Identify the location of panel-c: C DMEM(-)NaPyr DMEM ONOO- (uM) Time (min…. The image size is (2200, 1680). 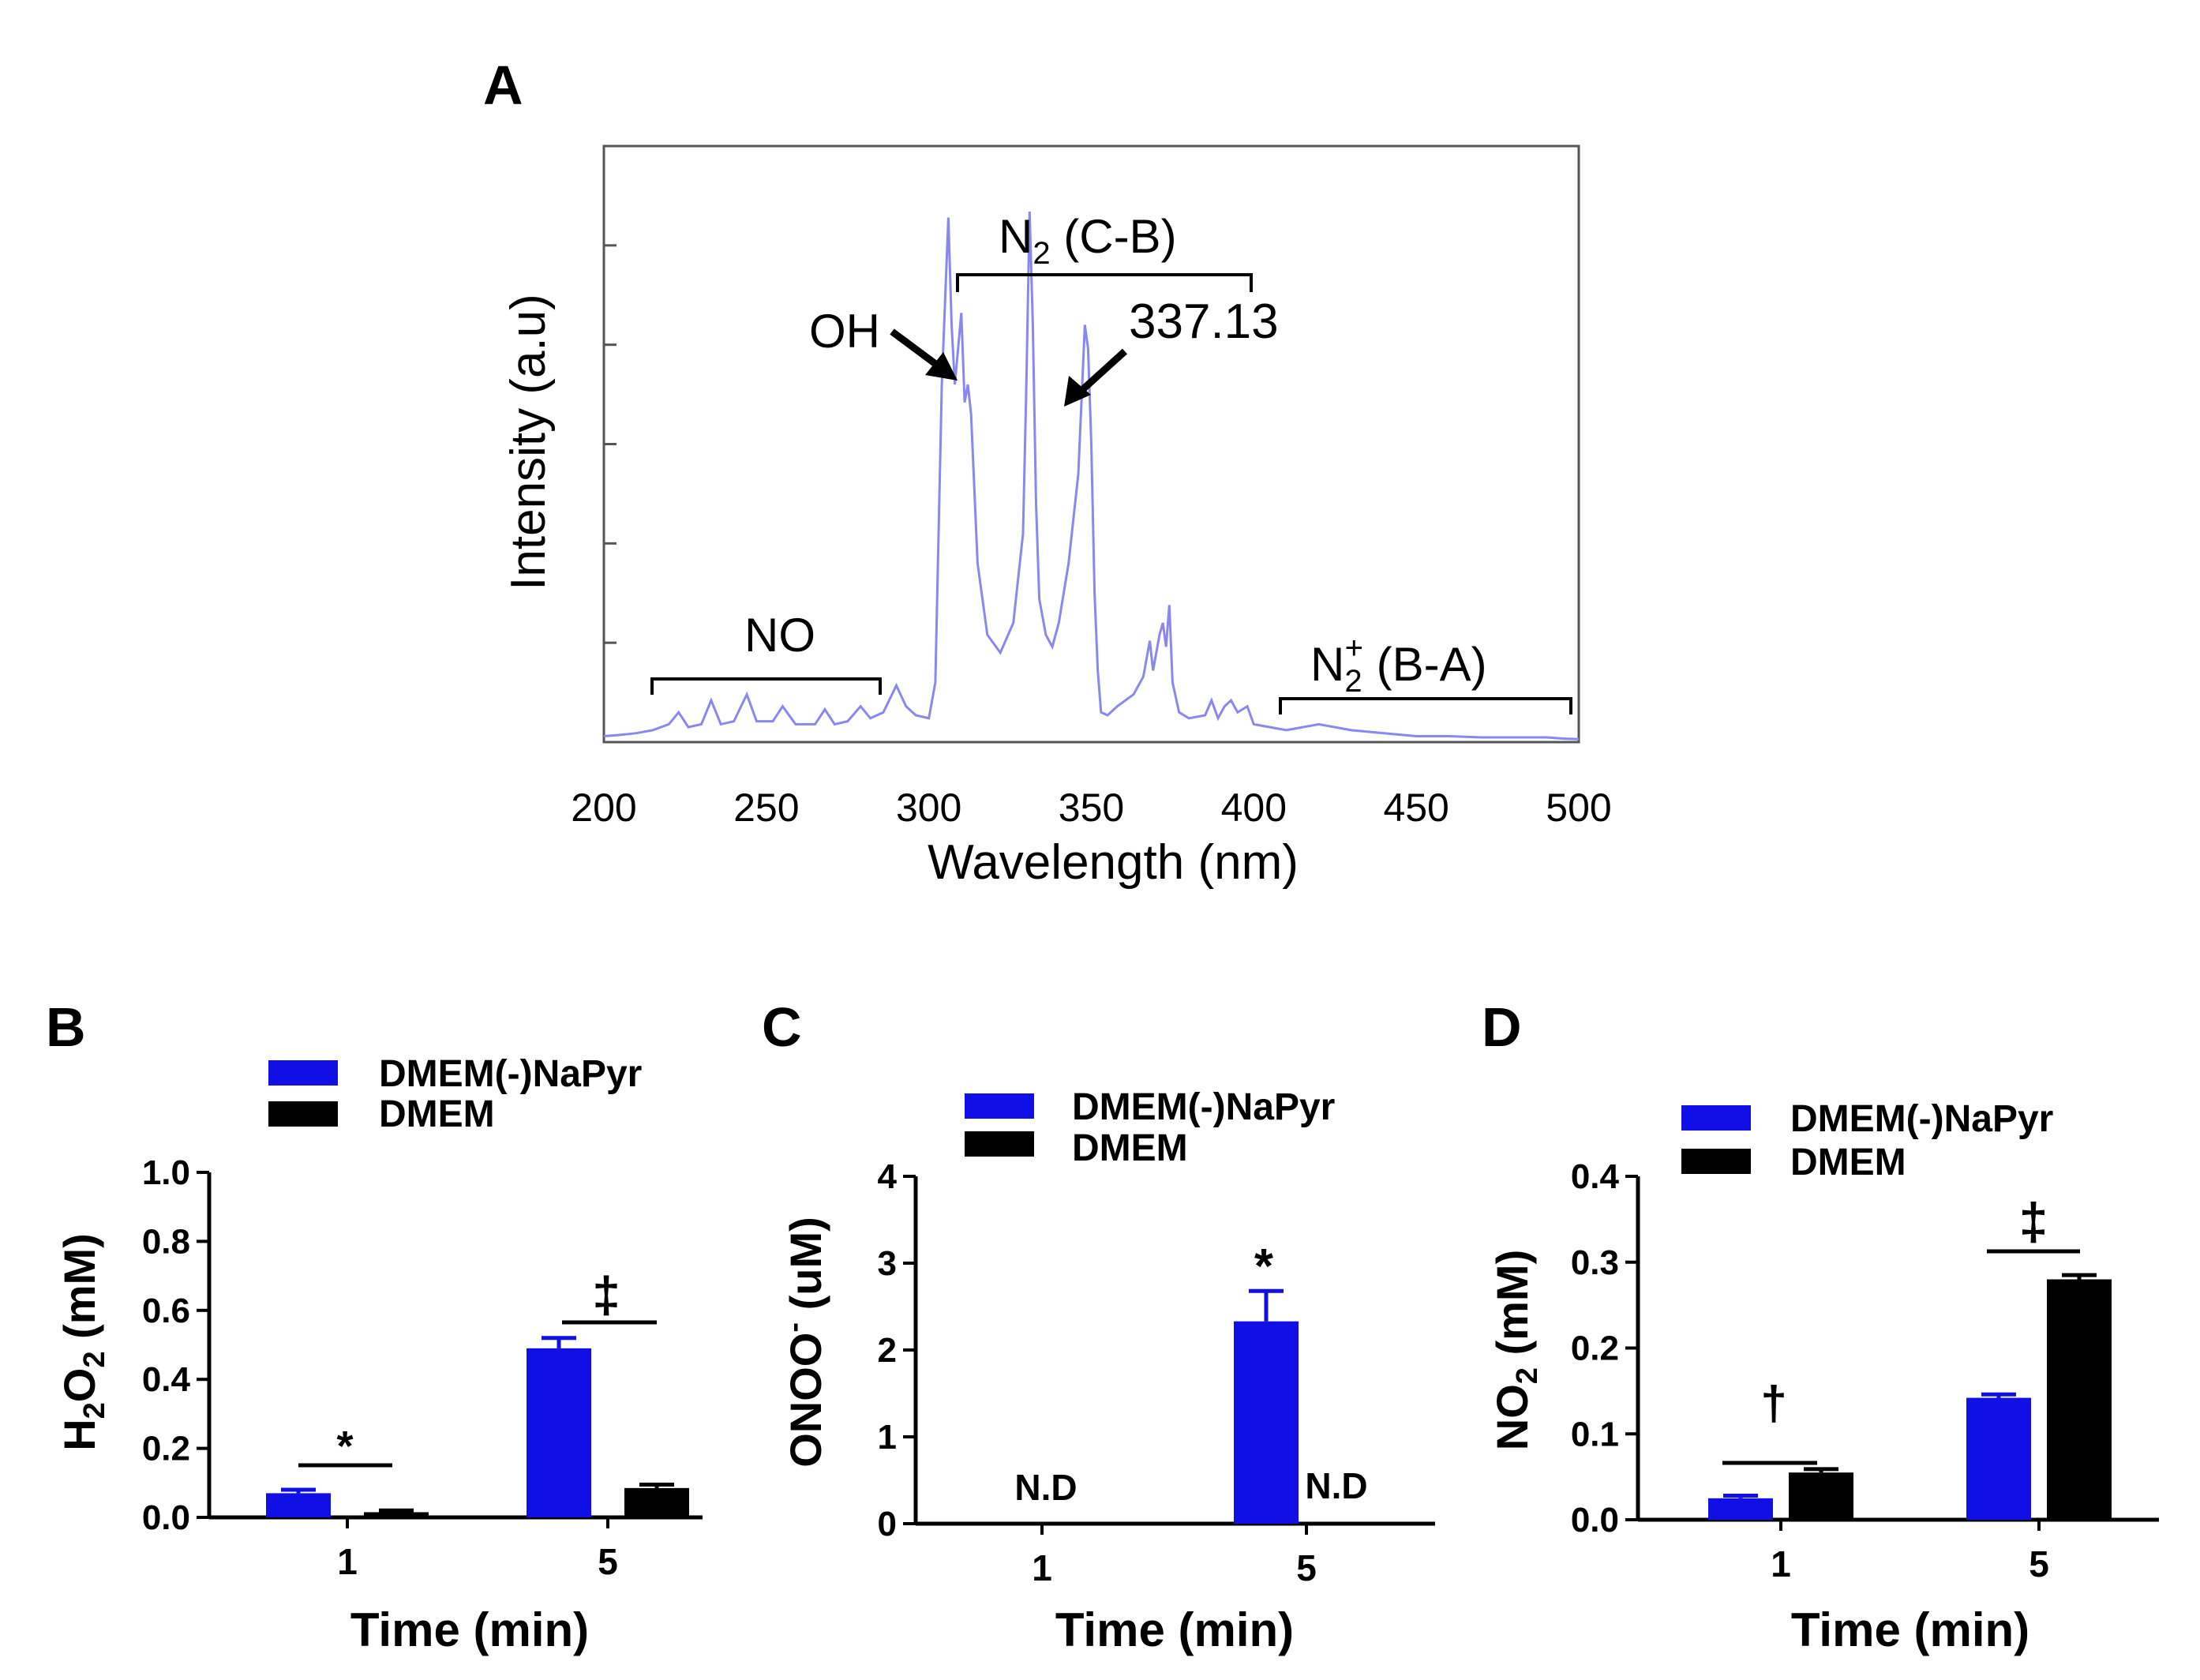
(1098, 1326).